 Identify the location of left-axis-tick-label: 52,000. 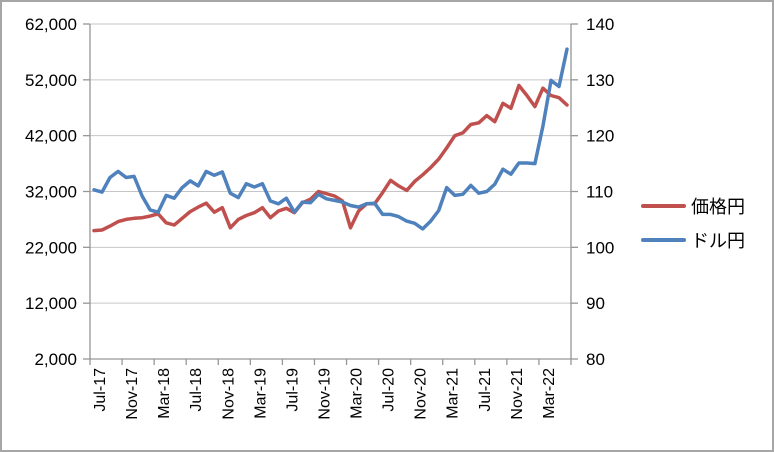
(51, 80).